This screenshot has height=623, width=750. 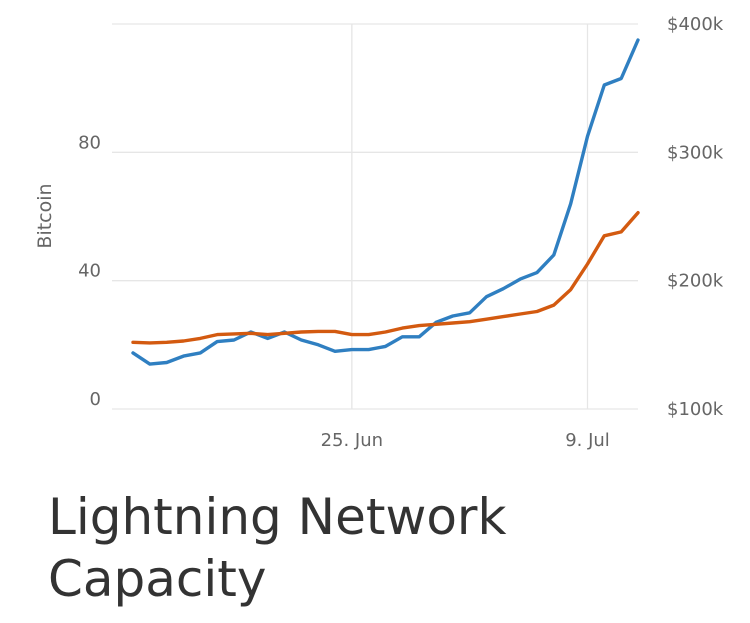 I want to click on right-tick-label: $100k, so click(x=695, y=409).